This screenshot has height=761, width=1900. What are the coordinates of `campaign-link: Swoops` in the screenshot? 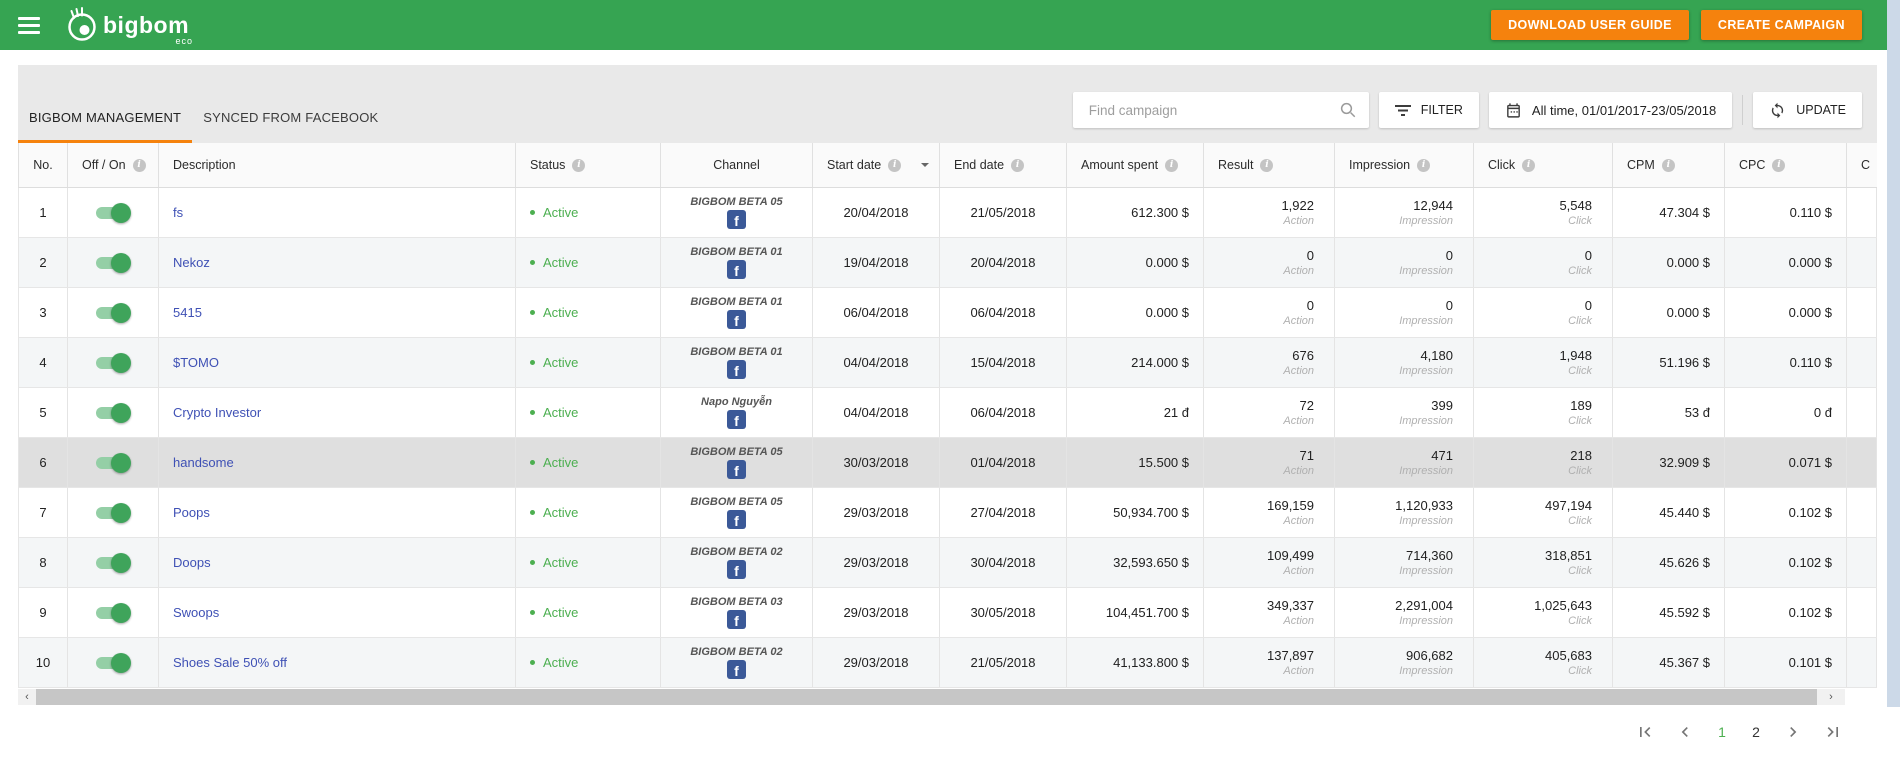 It's located at (196, 612).